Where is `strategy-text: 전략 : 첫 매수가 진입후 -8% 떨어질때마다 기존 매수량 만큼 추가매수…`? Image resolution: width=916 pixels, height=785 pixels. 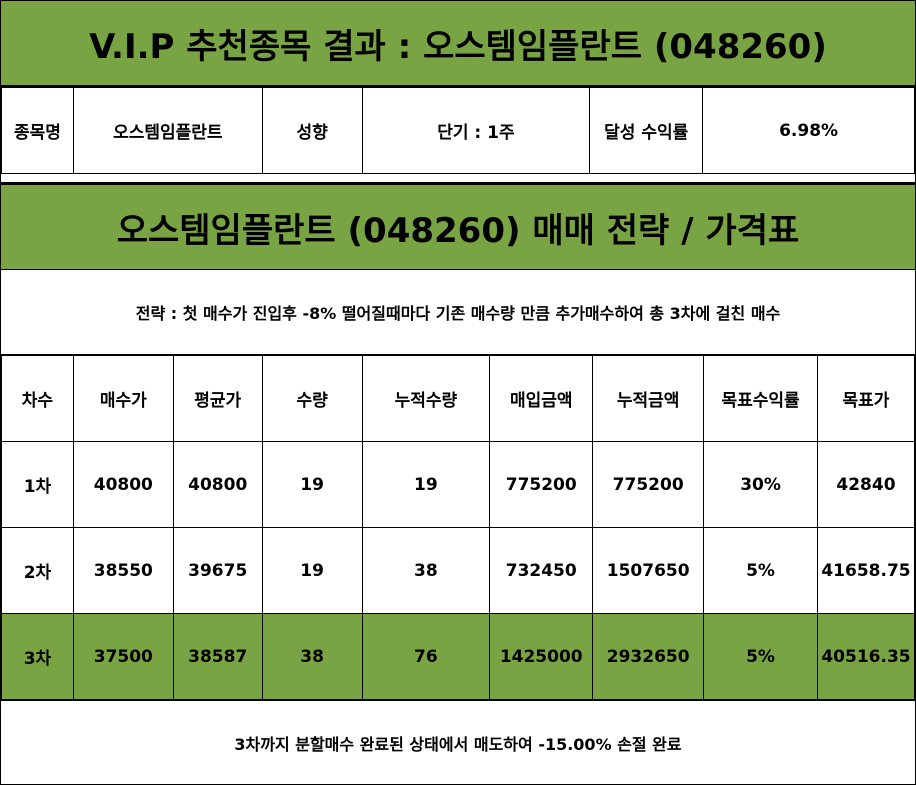 strategy-text: 전략 : 첫 매수가 진입후 -8% 떨어질때마다 기존 매수량 만큼 추가매수… is located at coordinates (458, 312).